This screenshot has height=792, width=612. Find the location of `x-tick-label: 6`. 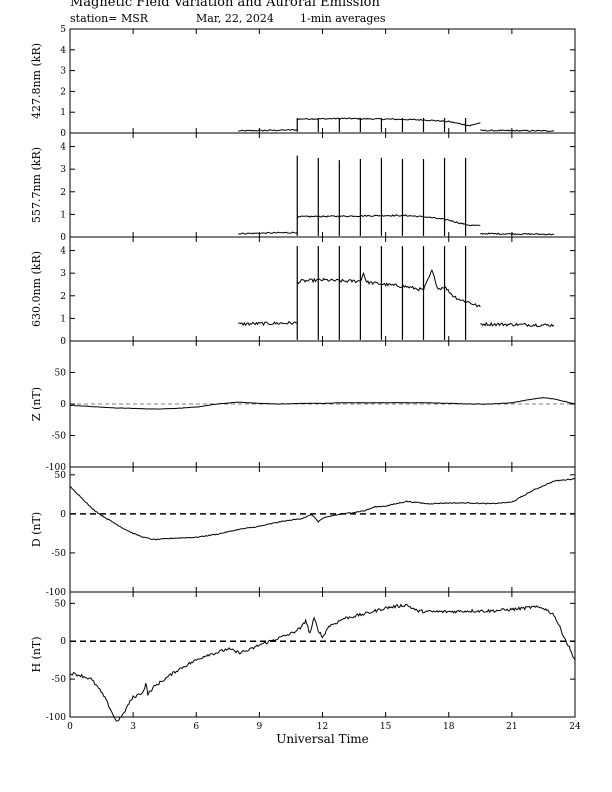

x-tick-label: 6 is located at coordinates (196, 727).